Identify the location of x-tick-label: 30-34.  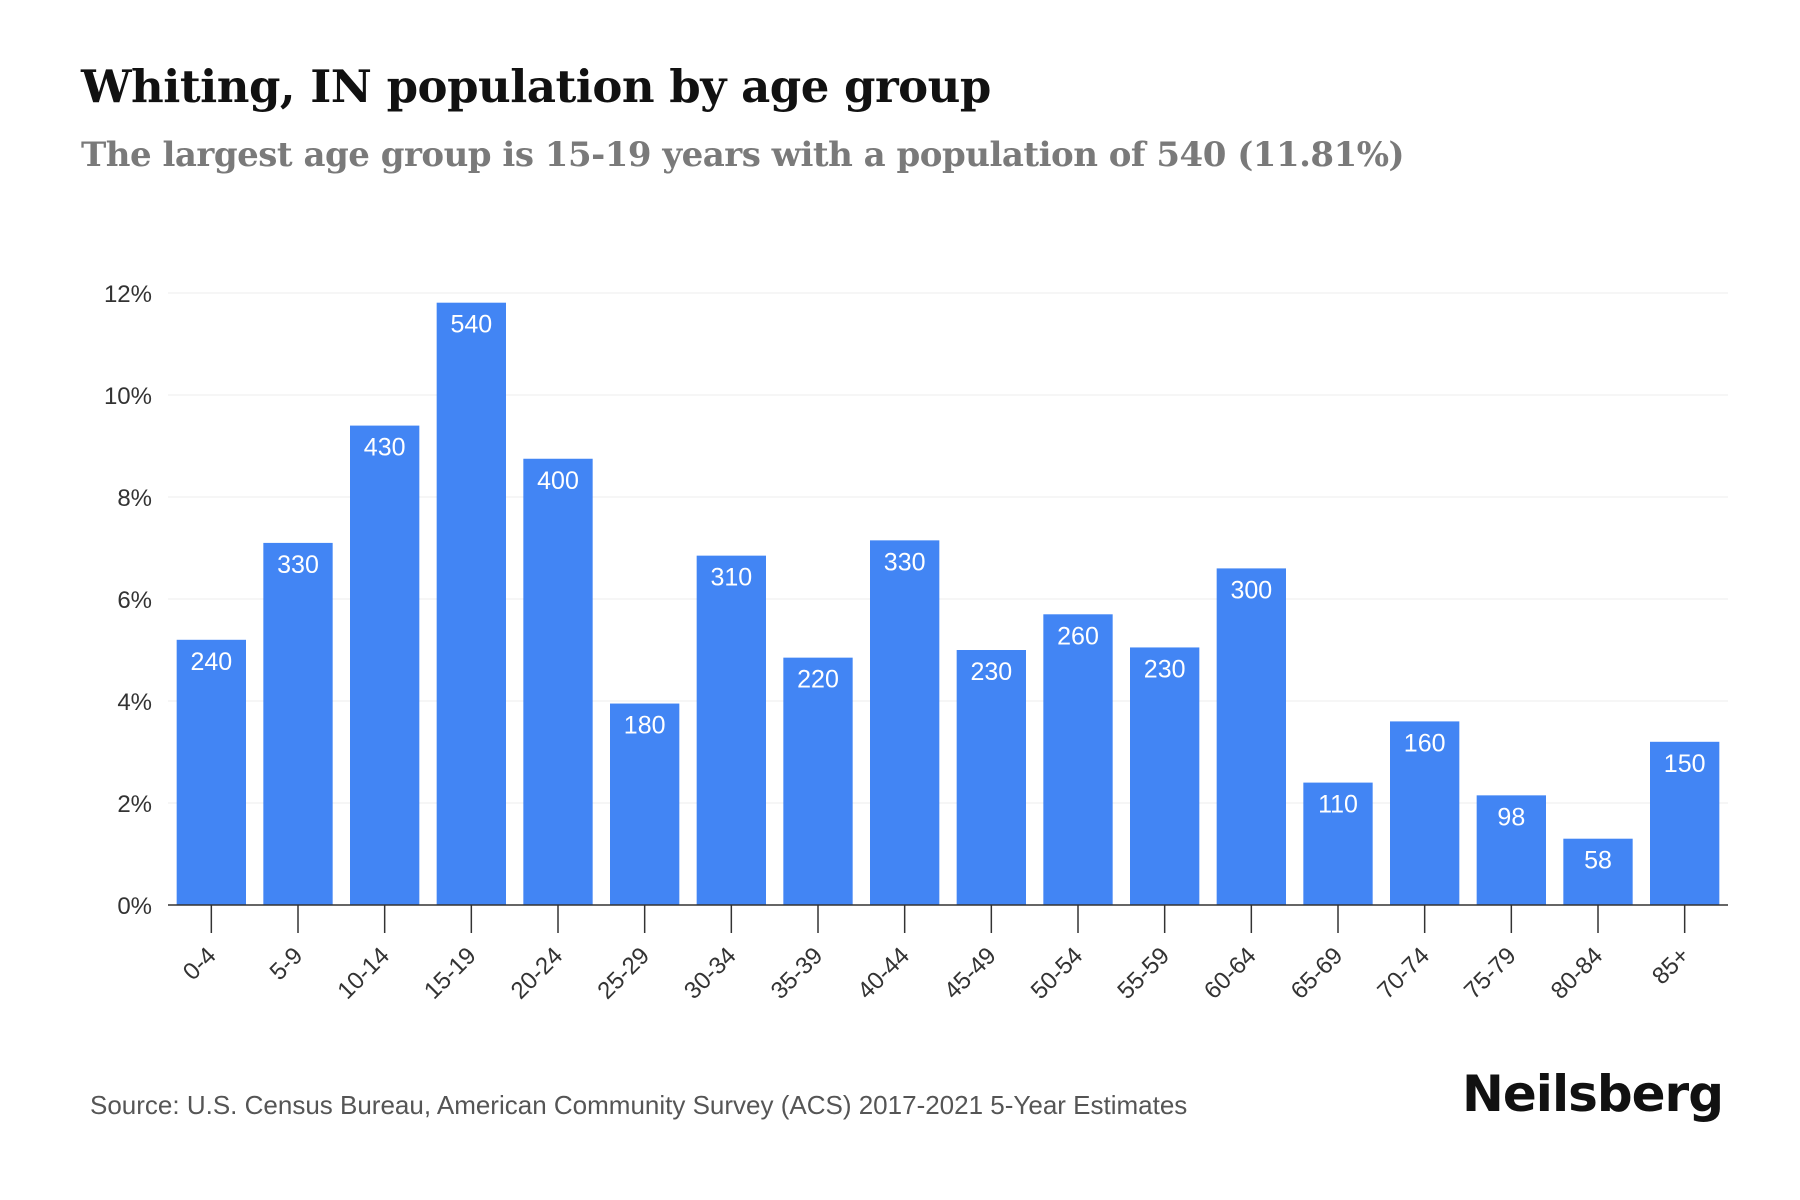
(710, 973).